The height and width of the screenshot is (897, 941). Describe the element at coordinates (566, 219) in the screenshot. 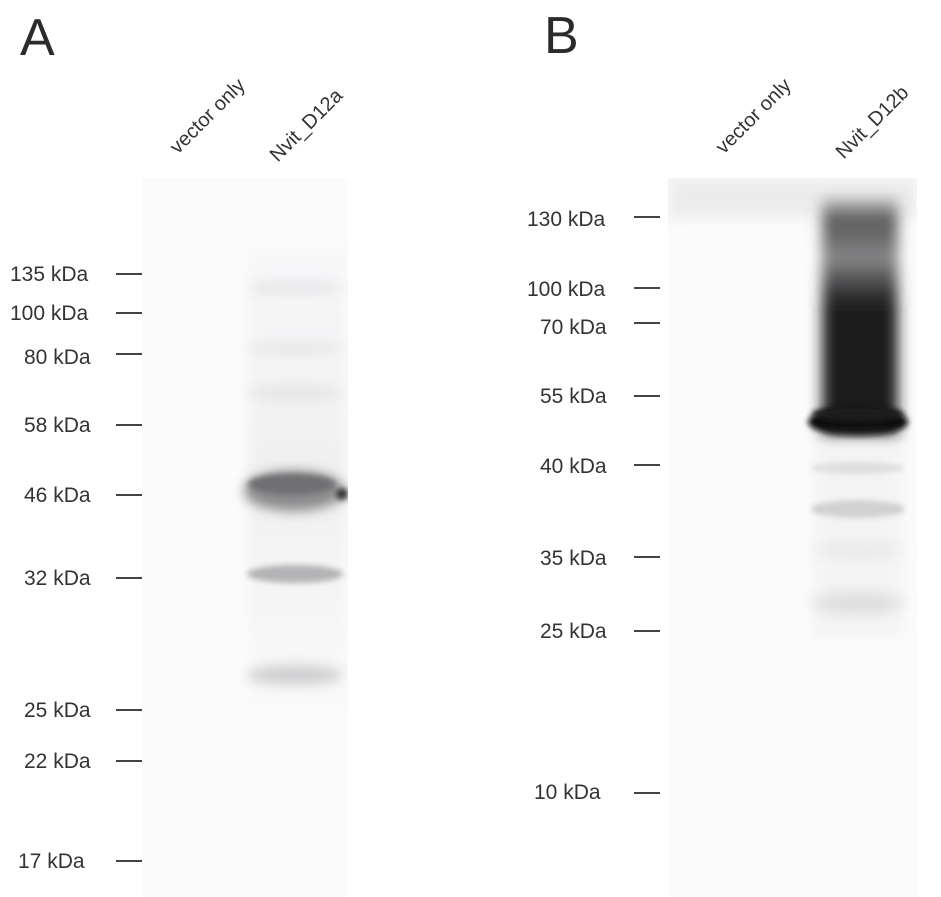

I see `marker-130-kda: 130 kDa` at that location.